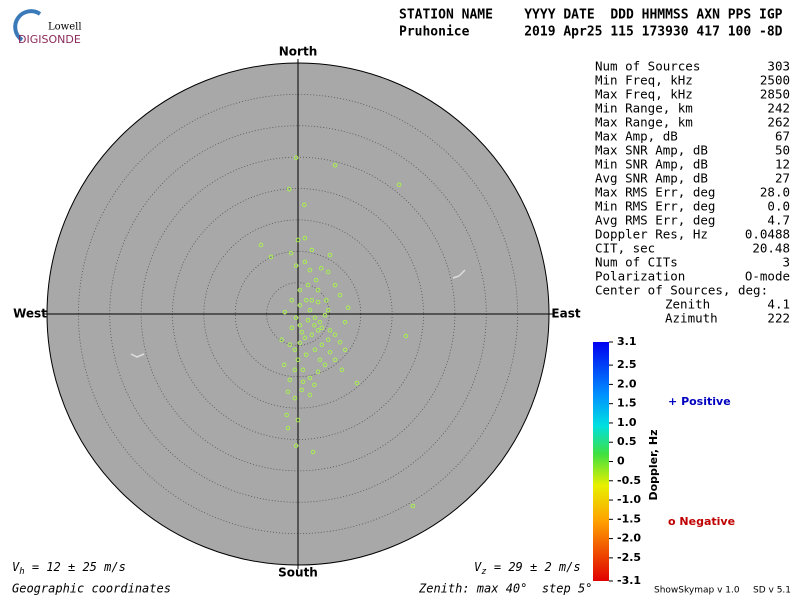 This screenshot has width=800, height=600. Describe the element at coordinates (786, 262) in the screenshot. I see `stat-value: 3` at that location.